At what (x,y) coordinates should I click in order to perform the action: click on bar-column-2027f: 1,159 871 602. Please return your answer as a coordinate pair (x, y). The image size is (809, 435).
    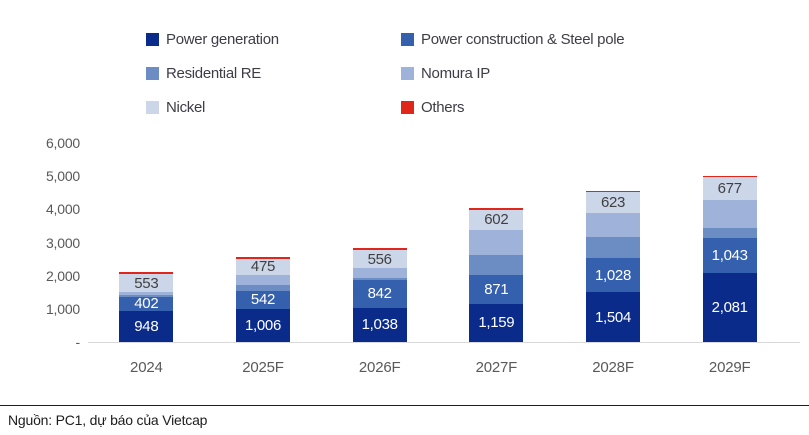
    Looking at the image, I should click on (496, 275).